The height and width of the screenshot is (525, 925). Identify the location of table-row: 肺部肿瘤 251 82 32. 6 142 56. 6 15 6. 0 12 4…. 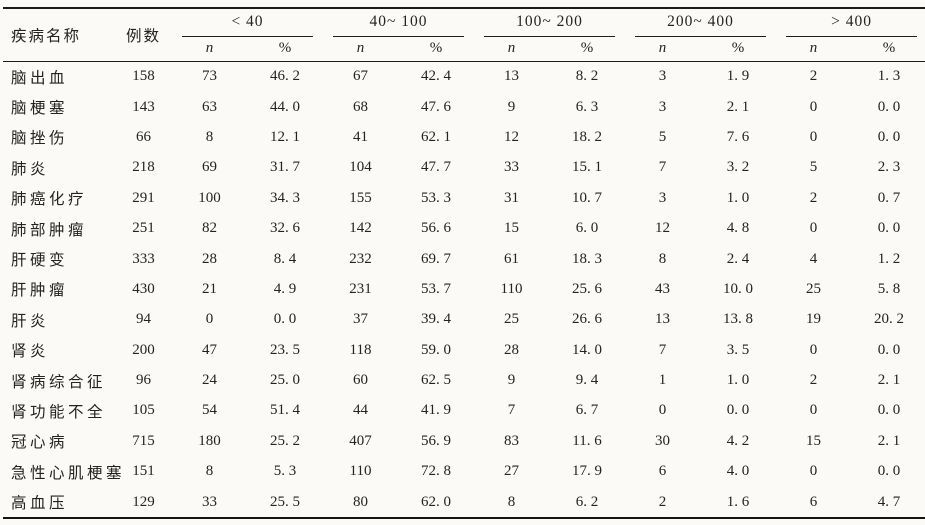
(464, 228).